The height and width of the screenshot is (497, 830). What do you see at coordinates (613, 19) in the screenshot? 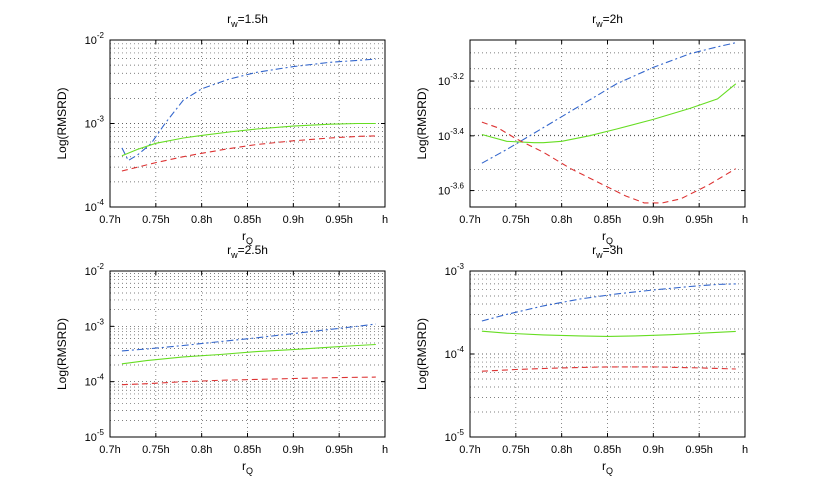
I see `title-tail: =2h` at bounding box center [613, 19].